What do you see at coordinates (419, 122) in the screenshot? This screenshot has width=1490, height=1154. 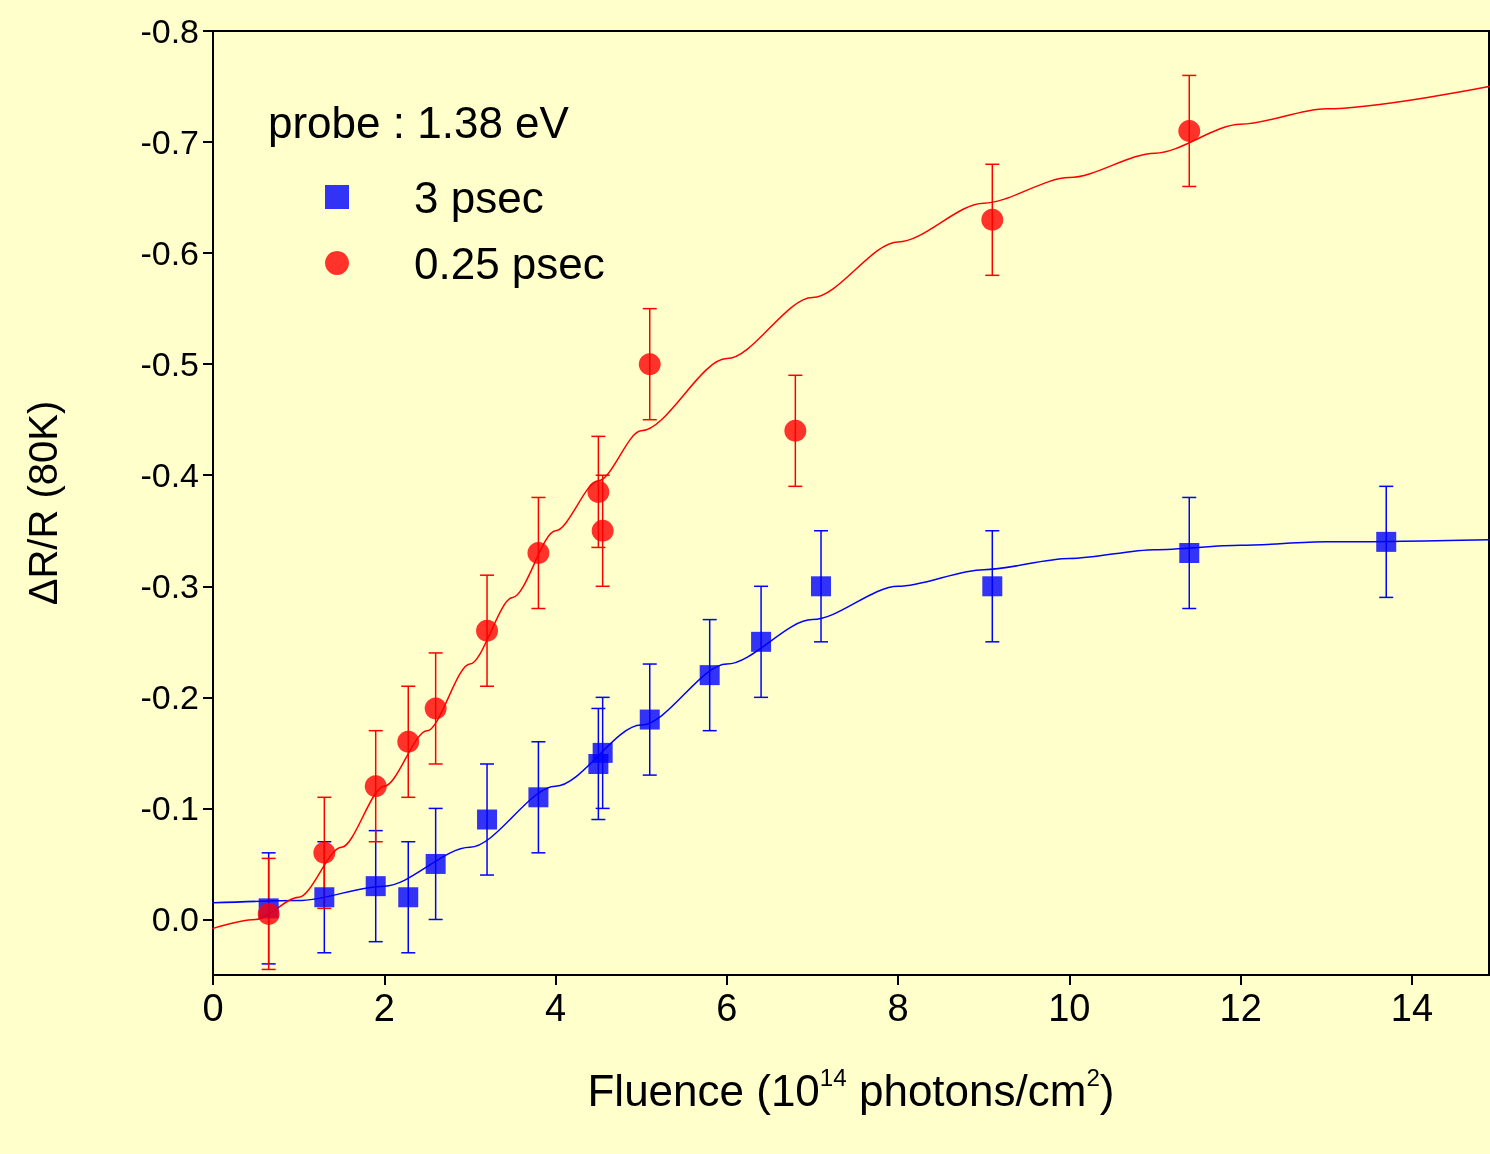 I see `legend-title: probe : 1.38 eV` at bounding box center [419, 122].